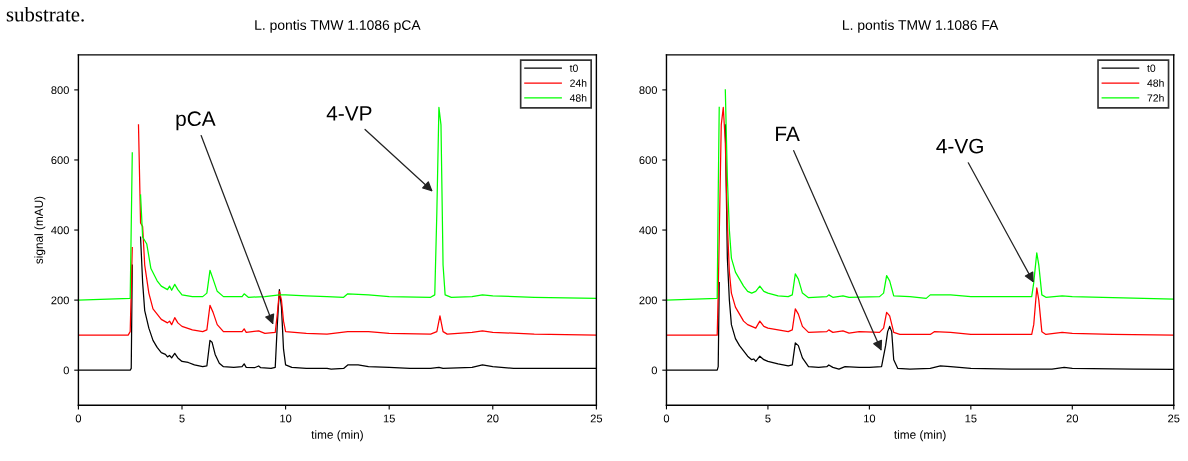  Describe the element at coordinates (196, 121) in the screenshot. I see `annotation: pCA` at that location.